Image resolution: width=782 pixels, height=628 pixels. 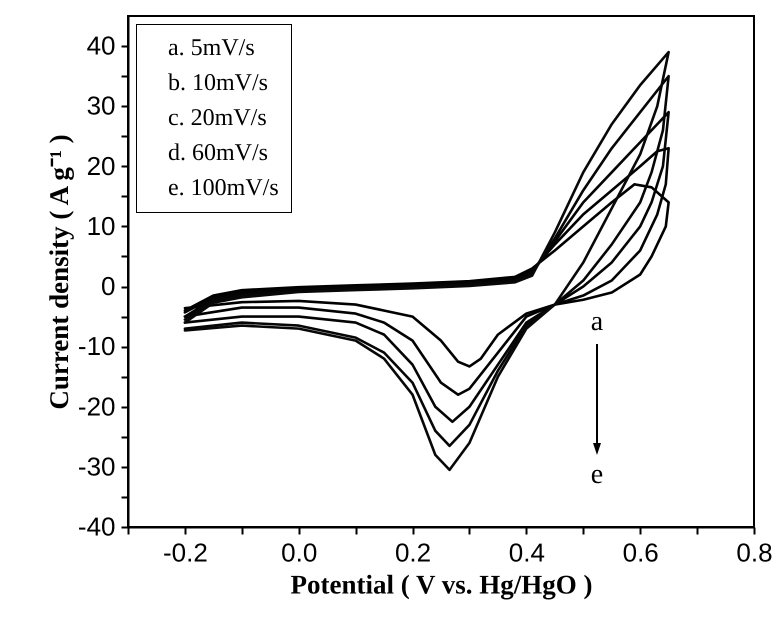 I want to click on y-tick-label: -40, so click(x=97, y=527).